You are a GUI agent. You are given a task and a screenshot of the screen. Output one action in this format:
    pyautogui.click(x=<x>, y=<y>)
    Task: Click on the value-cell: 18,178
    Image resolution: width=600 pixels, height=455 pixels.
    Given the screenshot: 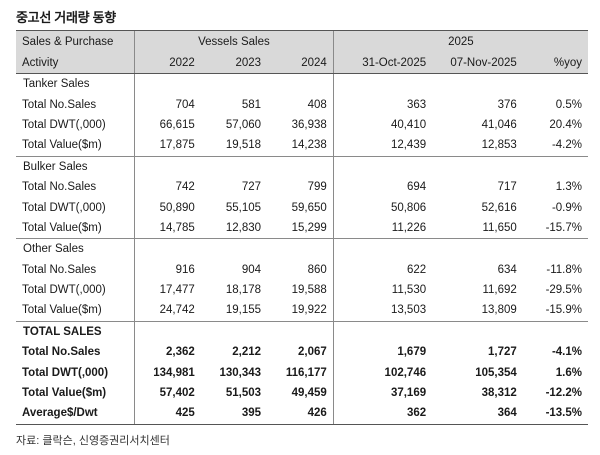 What is the action you would take?
    pyautogui.click(x=243, y=290)
    